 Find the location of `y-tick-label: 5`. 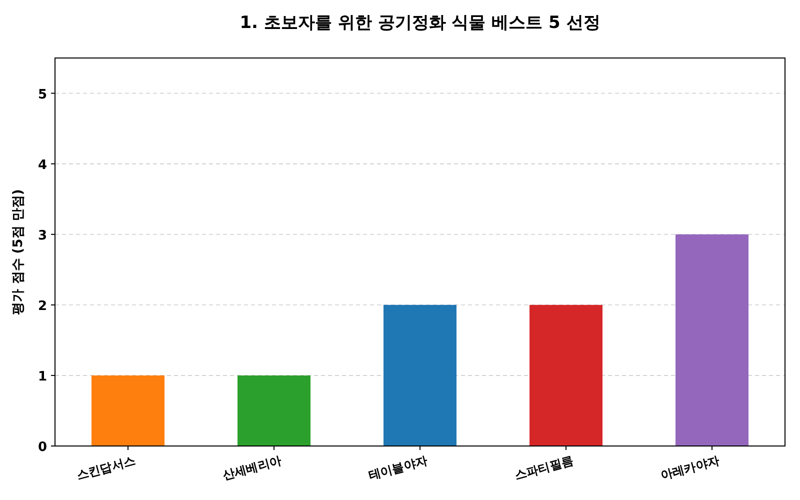

y-tick-label: 5 is located at coordinates (42, 94).